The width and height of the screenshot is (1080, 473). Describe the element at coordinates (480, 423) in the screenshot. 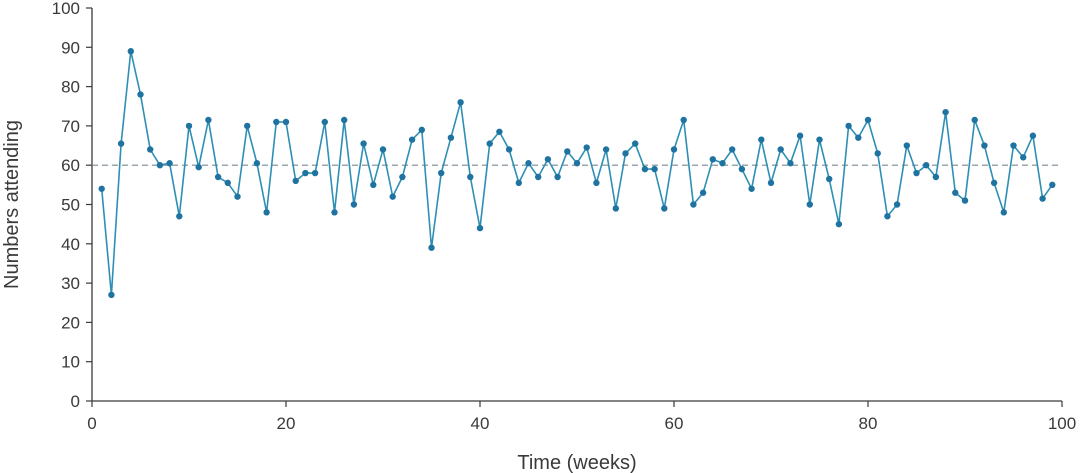

I see `x-tick-label: 40` at that location.